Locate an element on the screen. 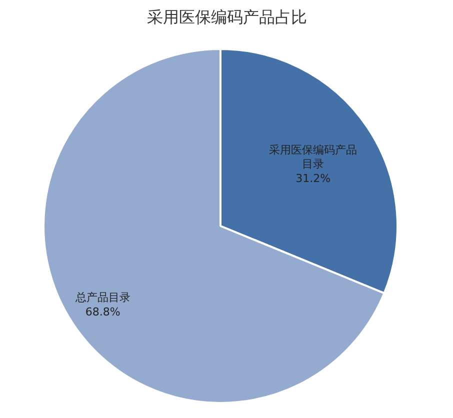 The image size is (453, 418). slice-label: 总产品目录 is located at coordinates (102, 297).